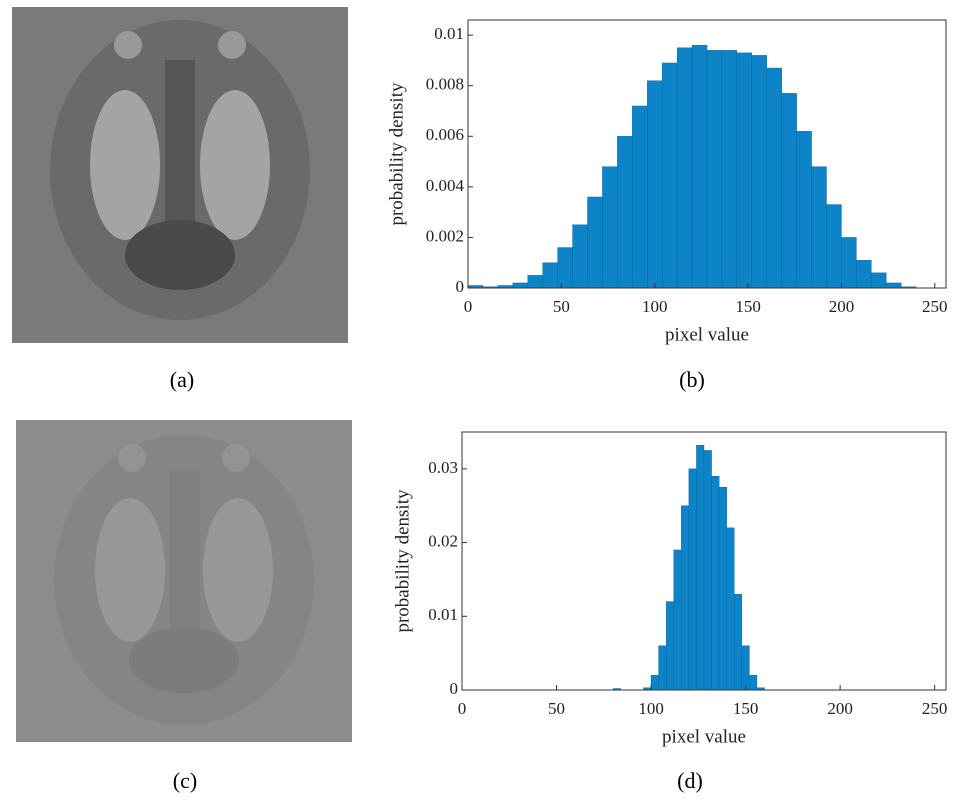 The image size is (960, 803). What do you see at coordinates (180, 175) in the screenshot?
I see `image-a` at bounding box center [180, 175].